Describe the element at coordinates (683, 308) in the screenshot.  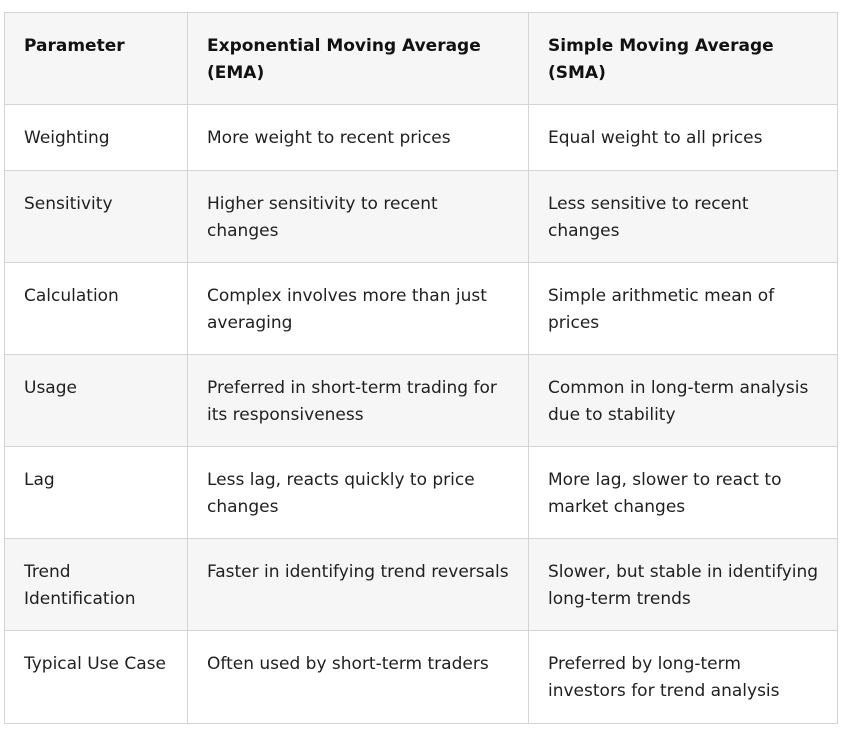
I see `row-sma-cell: Simple arithmetic mean of prices` at that location.